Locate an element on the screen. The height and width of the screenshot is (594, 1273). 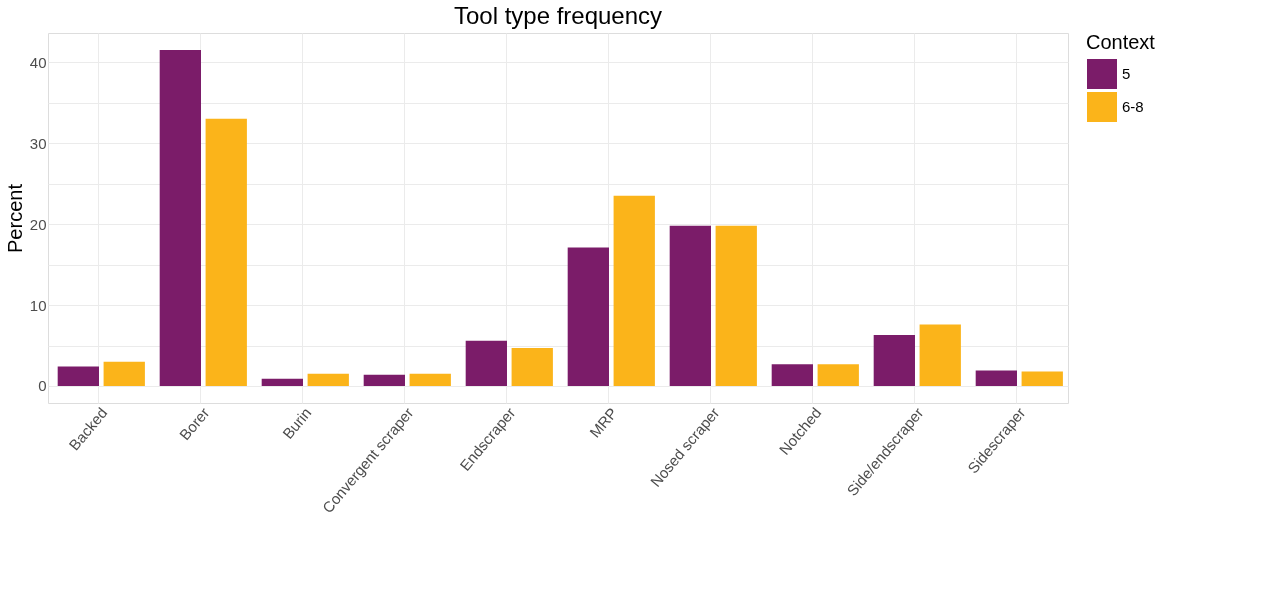
y-tick-label: 30 is located at coordinates (38, 143).